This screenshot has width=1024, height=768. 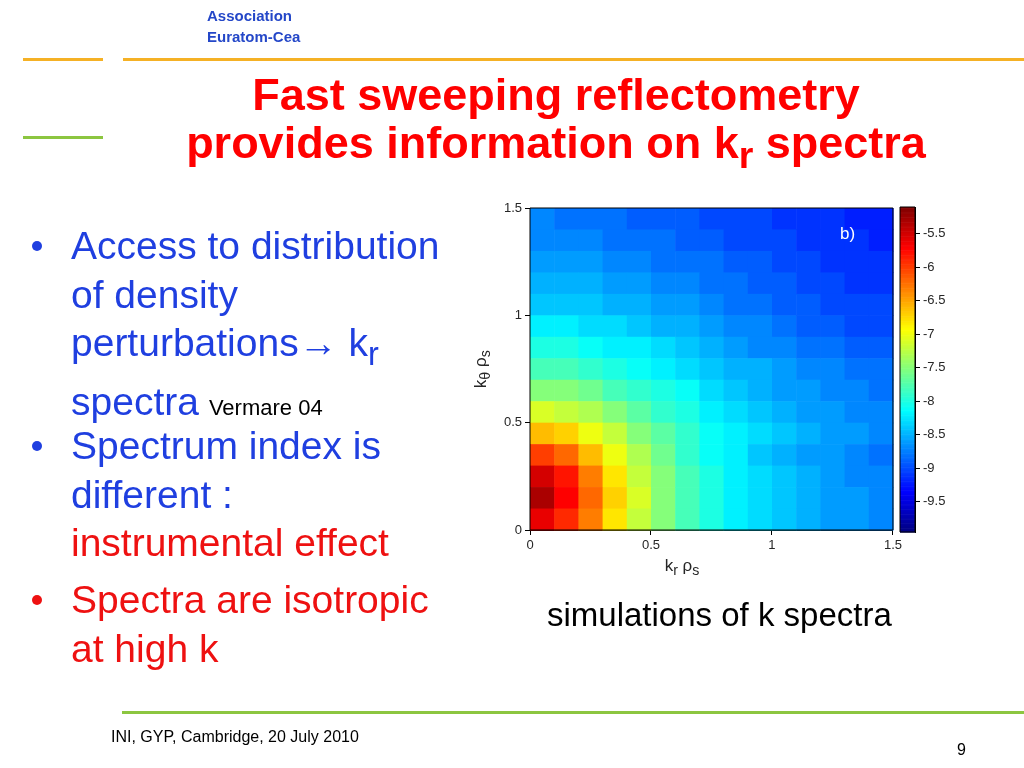 What do you see at coordinates (929, 467) in the screenshot?
I see `color-bar-label: -9` at bounding box center [929, 467].